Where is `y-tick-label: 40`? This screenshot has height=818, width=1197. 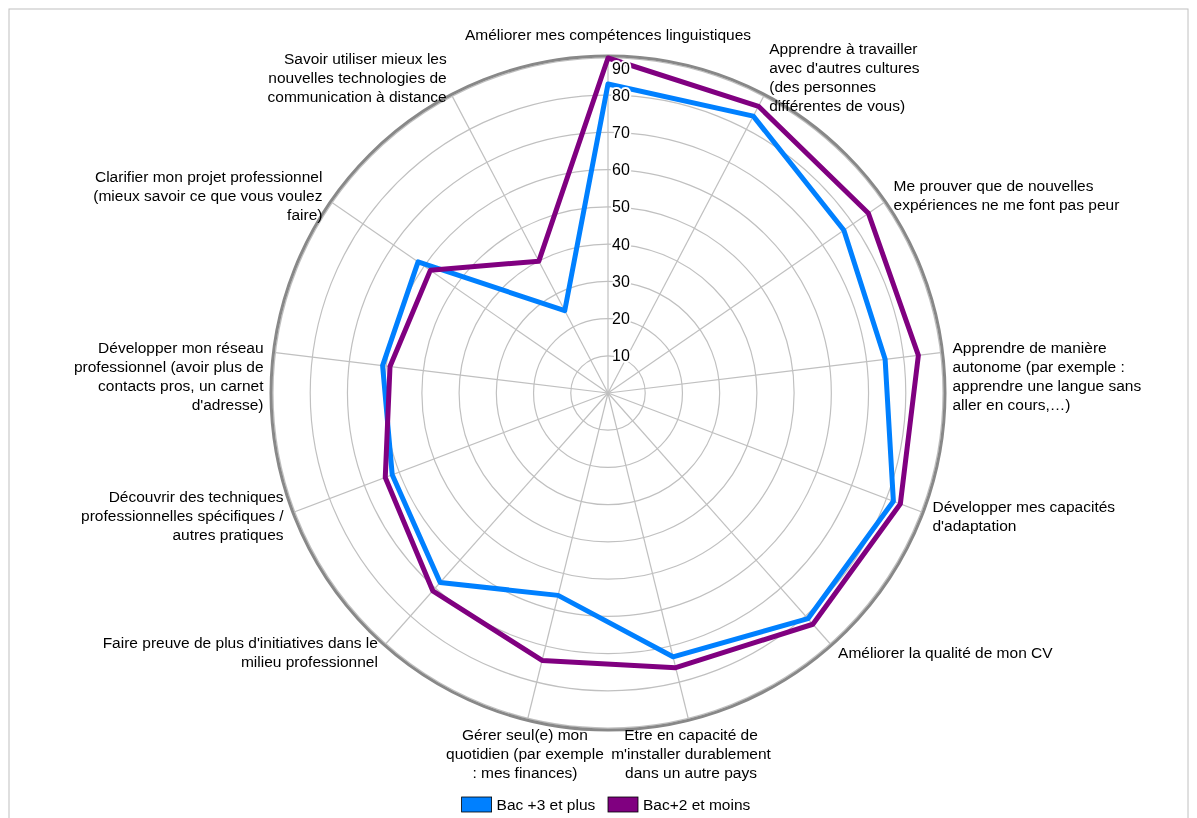 y-tick-label: 40 is located at coordinates (621, 244).